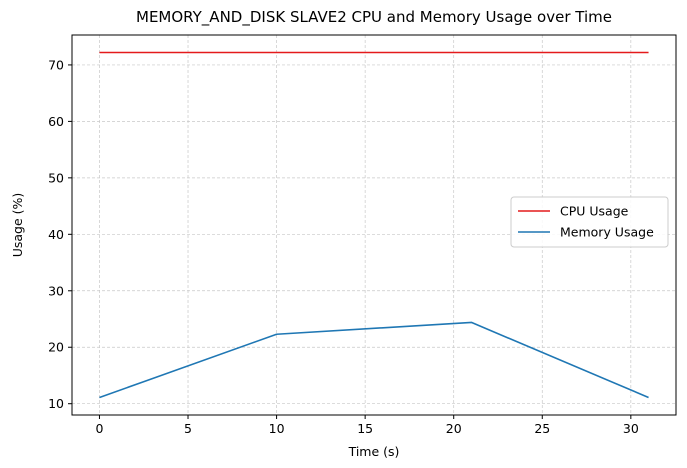 The height and width of the screenshot is (468, 687). What do you see at coordinates (277, 428) in the screenshot?
I see `x-tick-label: 10` at bounding box center [277, 428].